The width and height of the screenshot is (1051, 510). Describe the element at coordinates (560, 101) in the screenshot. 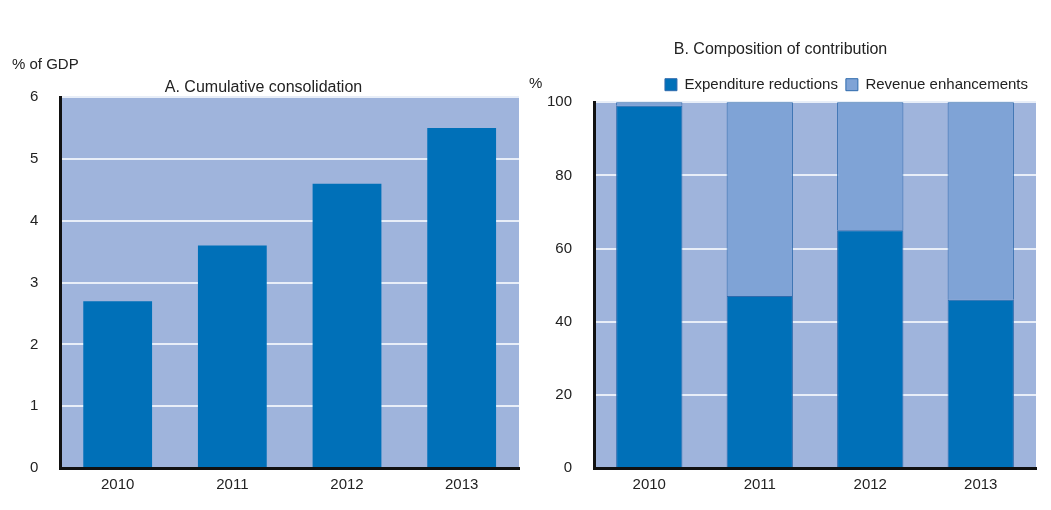

I see `y-tick-label: 100` at that location.